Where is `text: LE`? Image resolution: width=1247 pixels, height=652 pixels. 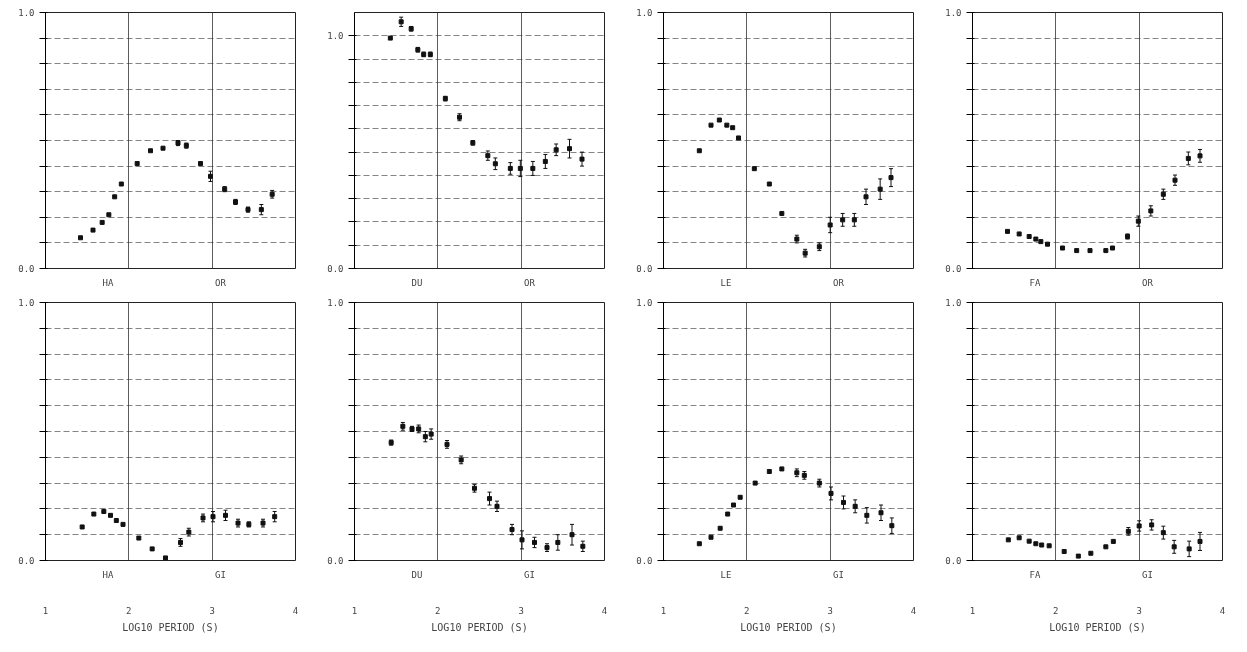 text: LE is located at coordinates (726, 282).